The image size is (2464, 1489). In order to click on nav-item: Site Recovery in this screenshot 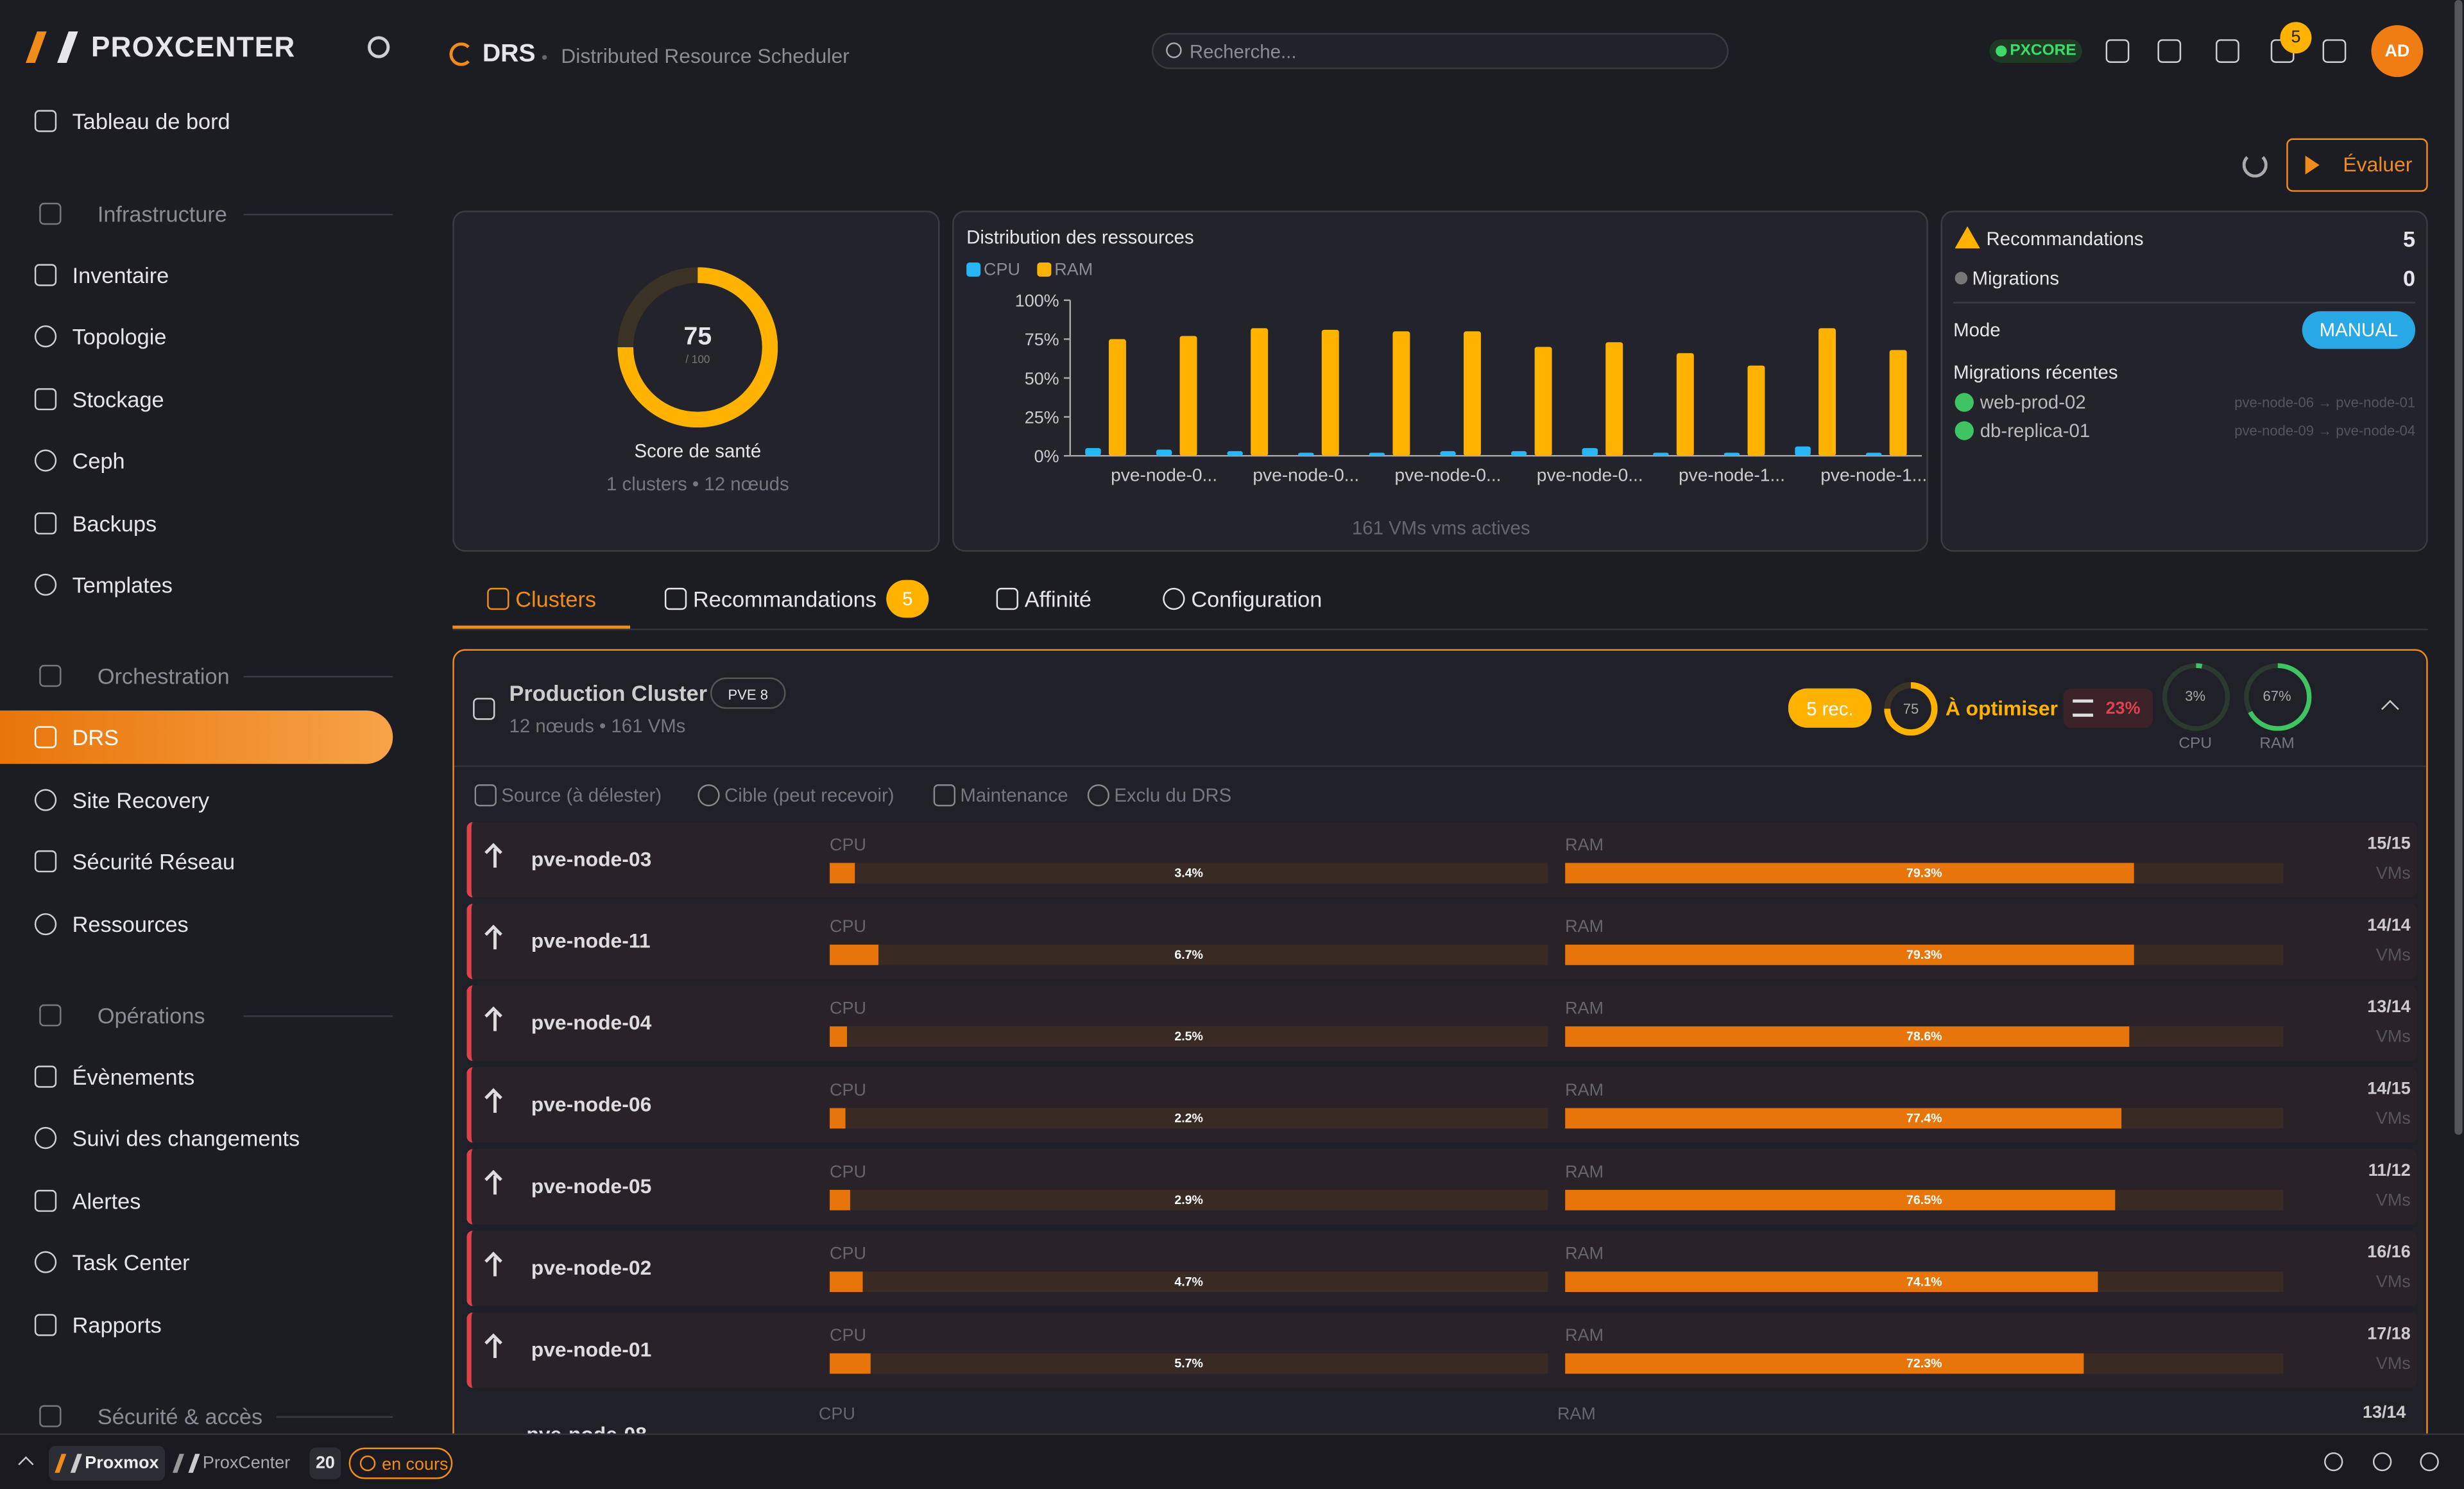, I will do `click(141, 800)`.